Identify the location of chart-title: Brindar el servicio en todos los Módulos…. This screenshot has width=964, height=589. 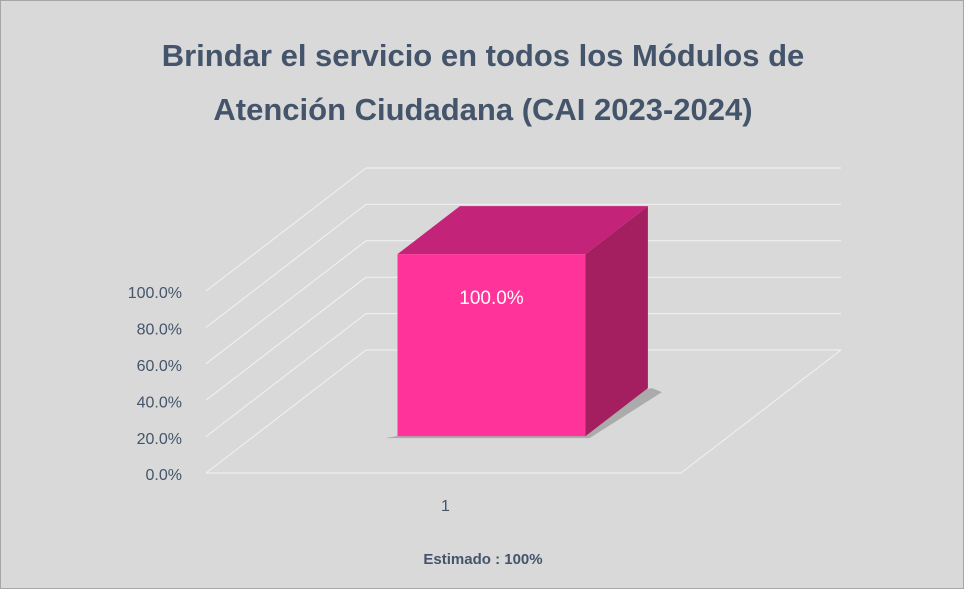
(483, 82).